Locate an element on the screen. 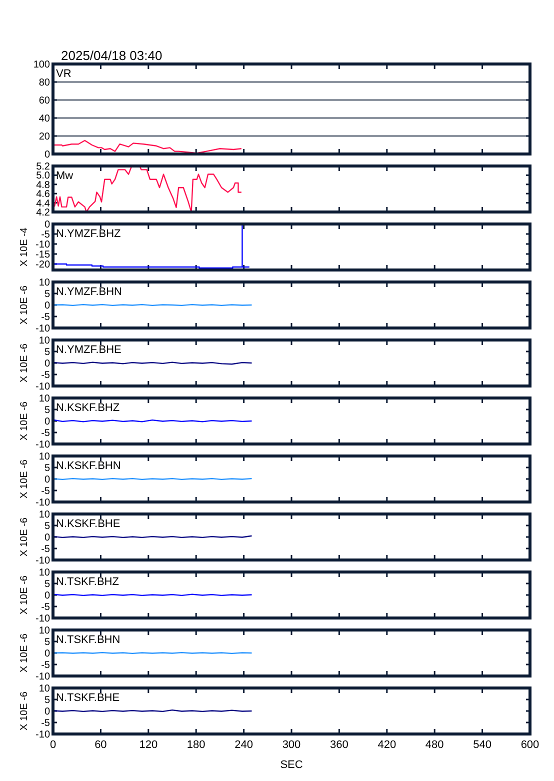  x-tick-label: 120 is located at coordinates (148, 745).